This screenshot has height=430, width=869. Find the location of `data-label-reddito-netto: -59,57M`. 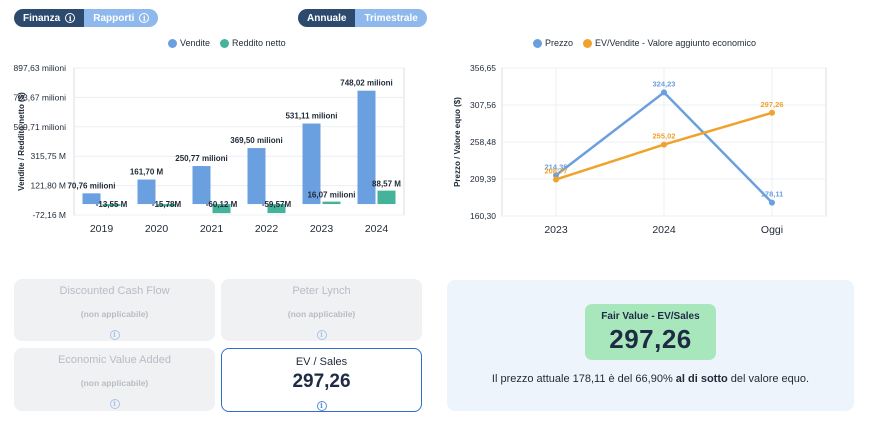

data-label-reddito-netto: -59,57M is located at coordinates (277, 204).